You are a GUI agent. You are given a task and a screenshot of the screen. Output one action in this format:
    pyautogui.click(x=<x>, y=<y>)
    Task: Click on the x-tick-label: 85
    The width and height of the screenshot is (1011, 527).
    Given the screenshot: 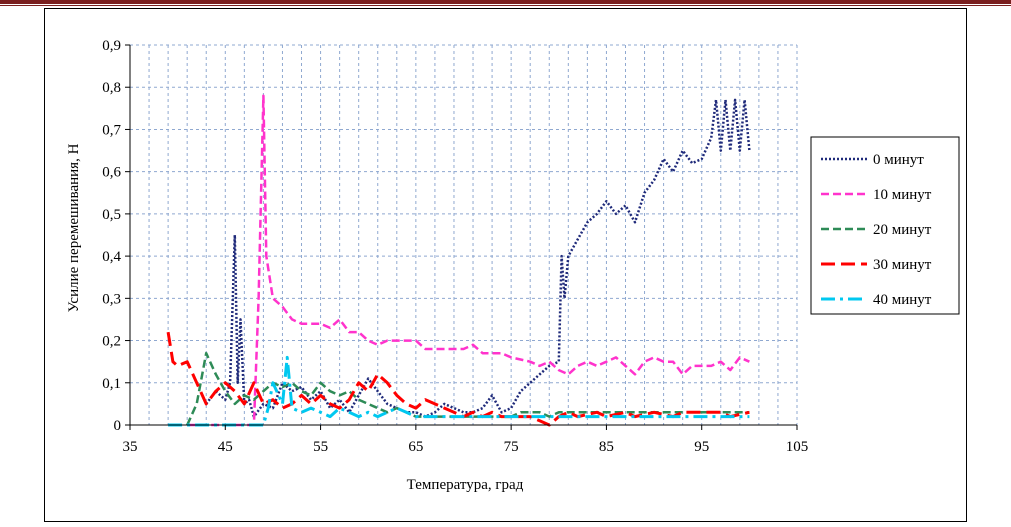 What is the action you would take?
    pyautogui.click(x=606, y=447)
    